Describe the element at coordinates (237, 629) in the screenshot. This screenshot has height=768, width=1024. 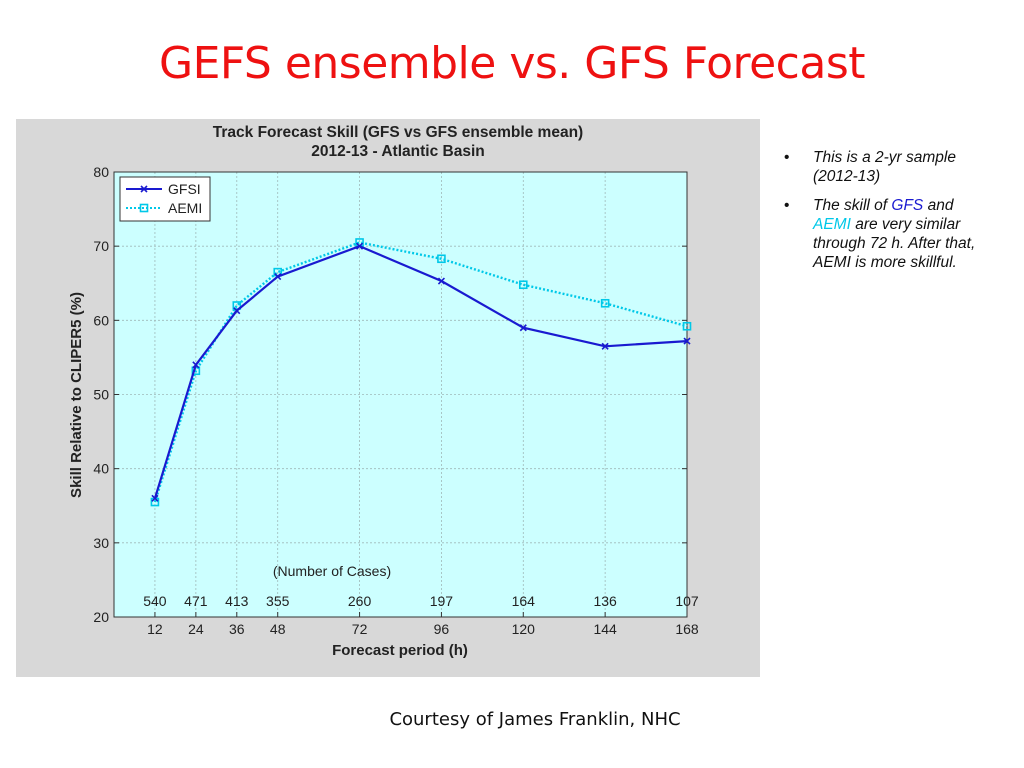
I see `x-tick-label: 36` at that location.